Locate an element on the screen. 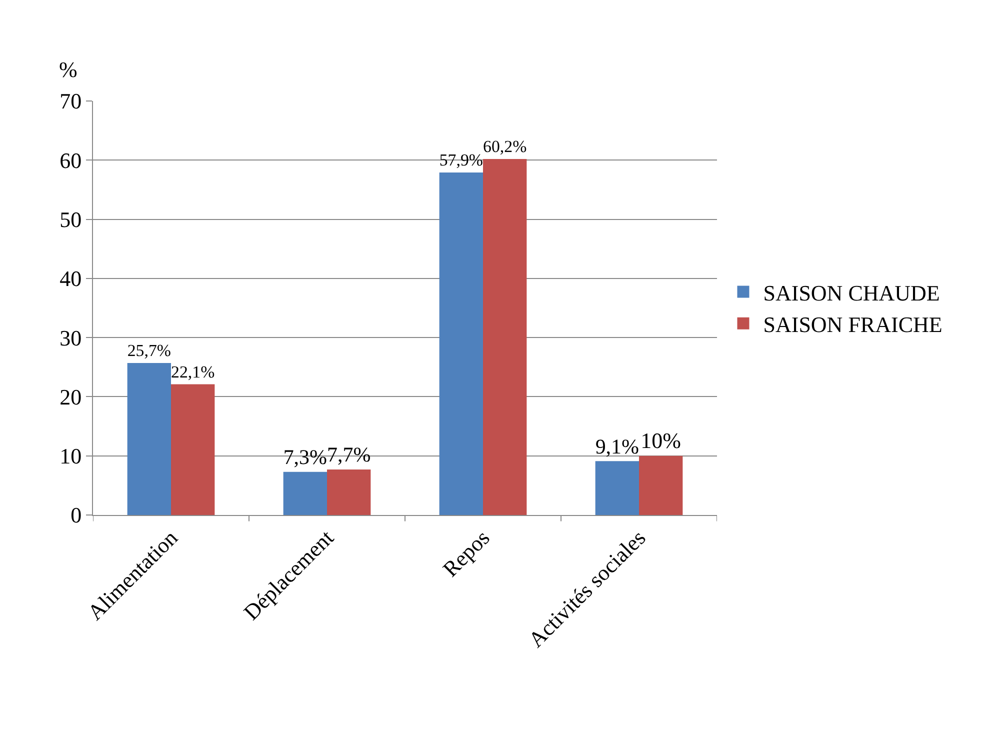 This screenshot has width=987, height=729. data-label: 10% is located at coordinates (661, 440).